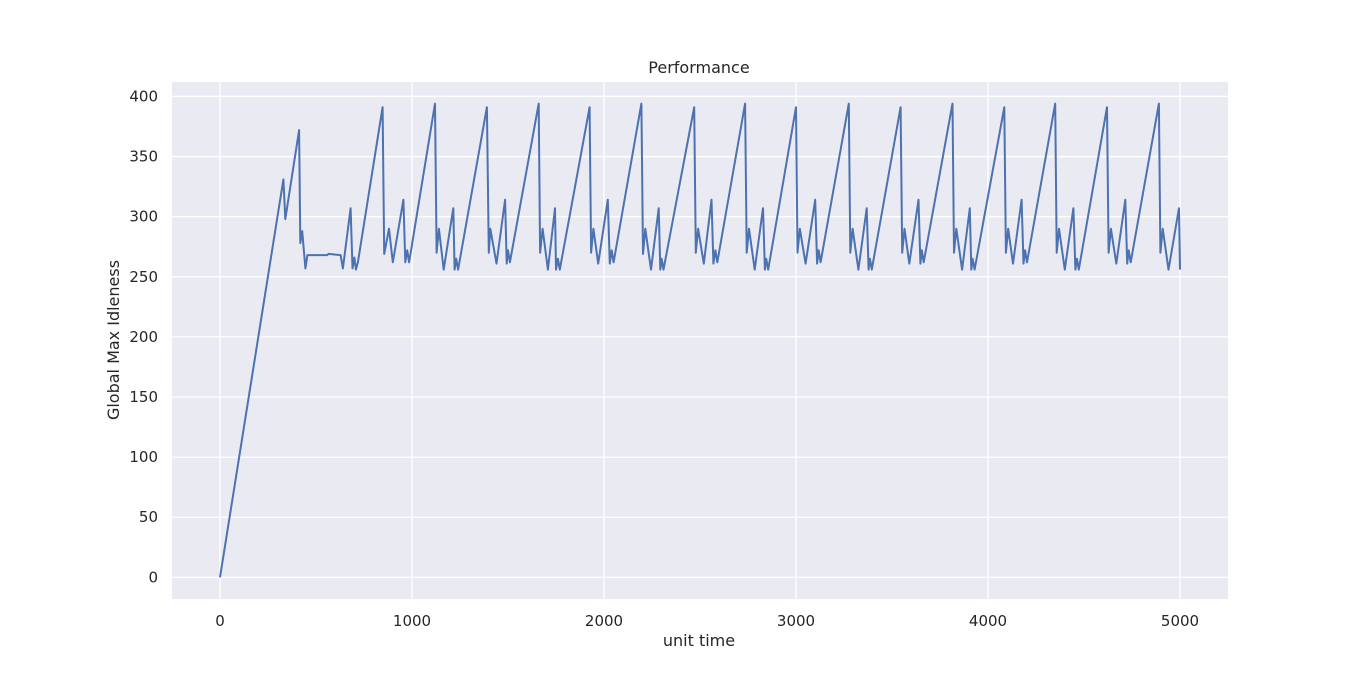 The height and width of the screenshot is (674, 1366). I want to click on y-tick-label: 50, so click(148, 517).